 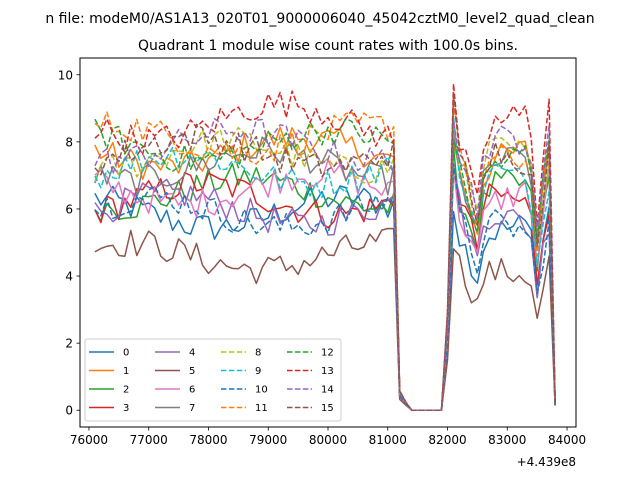 What do you see at coordinates (258, 371) in the screenshot?
I see `legend-label-9: 9` at bounding box center [258, 371].